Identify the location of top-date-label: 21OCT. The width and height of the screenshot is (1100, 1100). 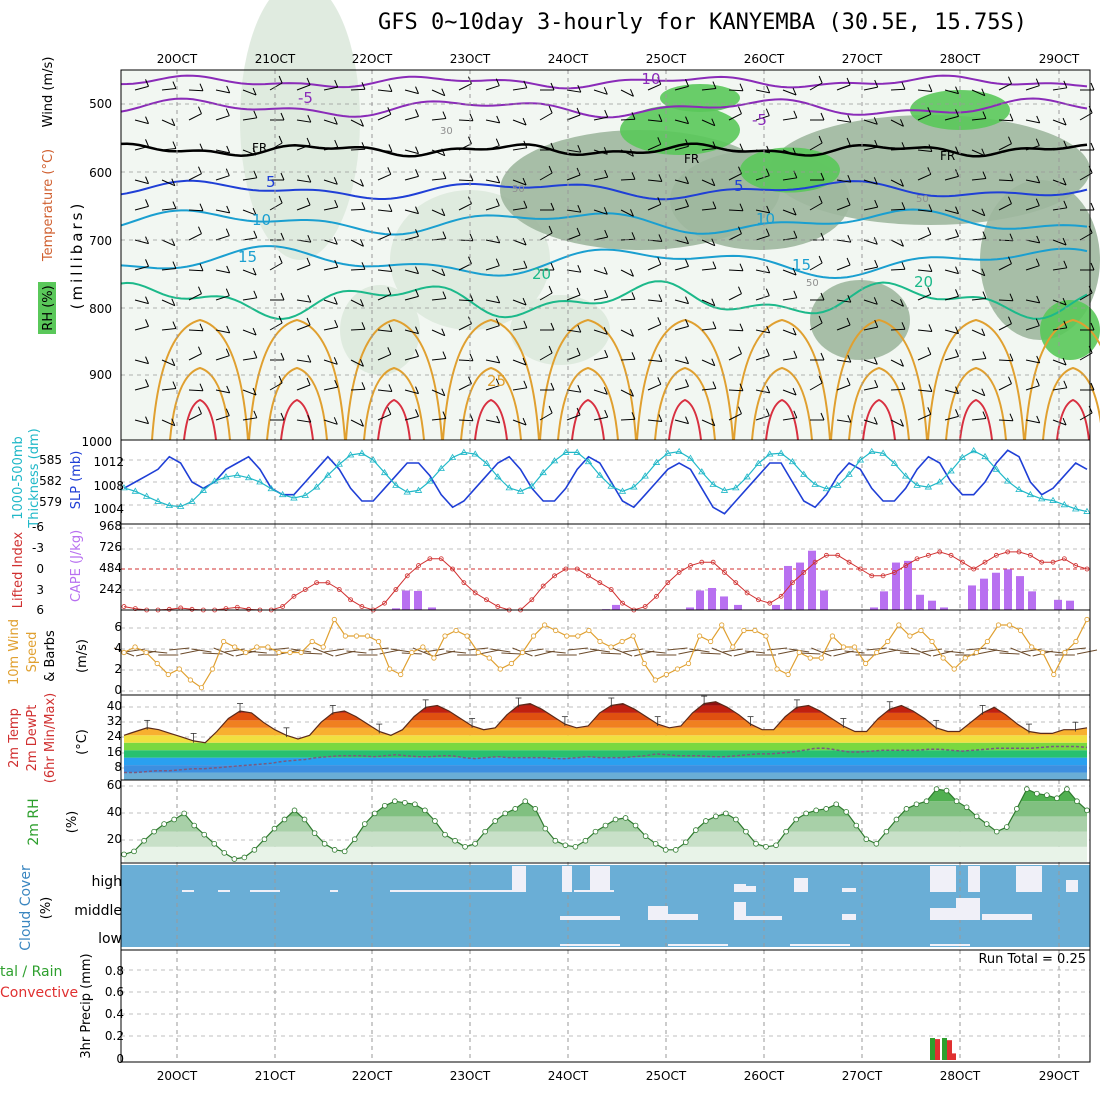
(275, 59).